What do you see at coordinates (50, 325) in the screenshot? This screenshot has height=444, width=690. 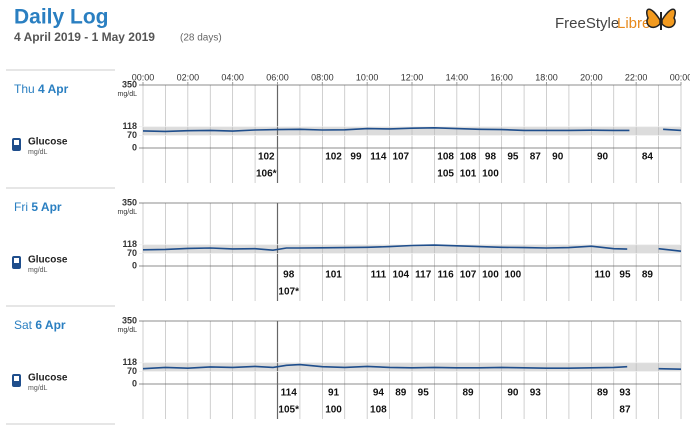 I see `date: 6 Apr` at bounding box center [50, 325].